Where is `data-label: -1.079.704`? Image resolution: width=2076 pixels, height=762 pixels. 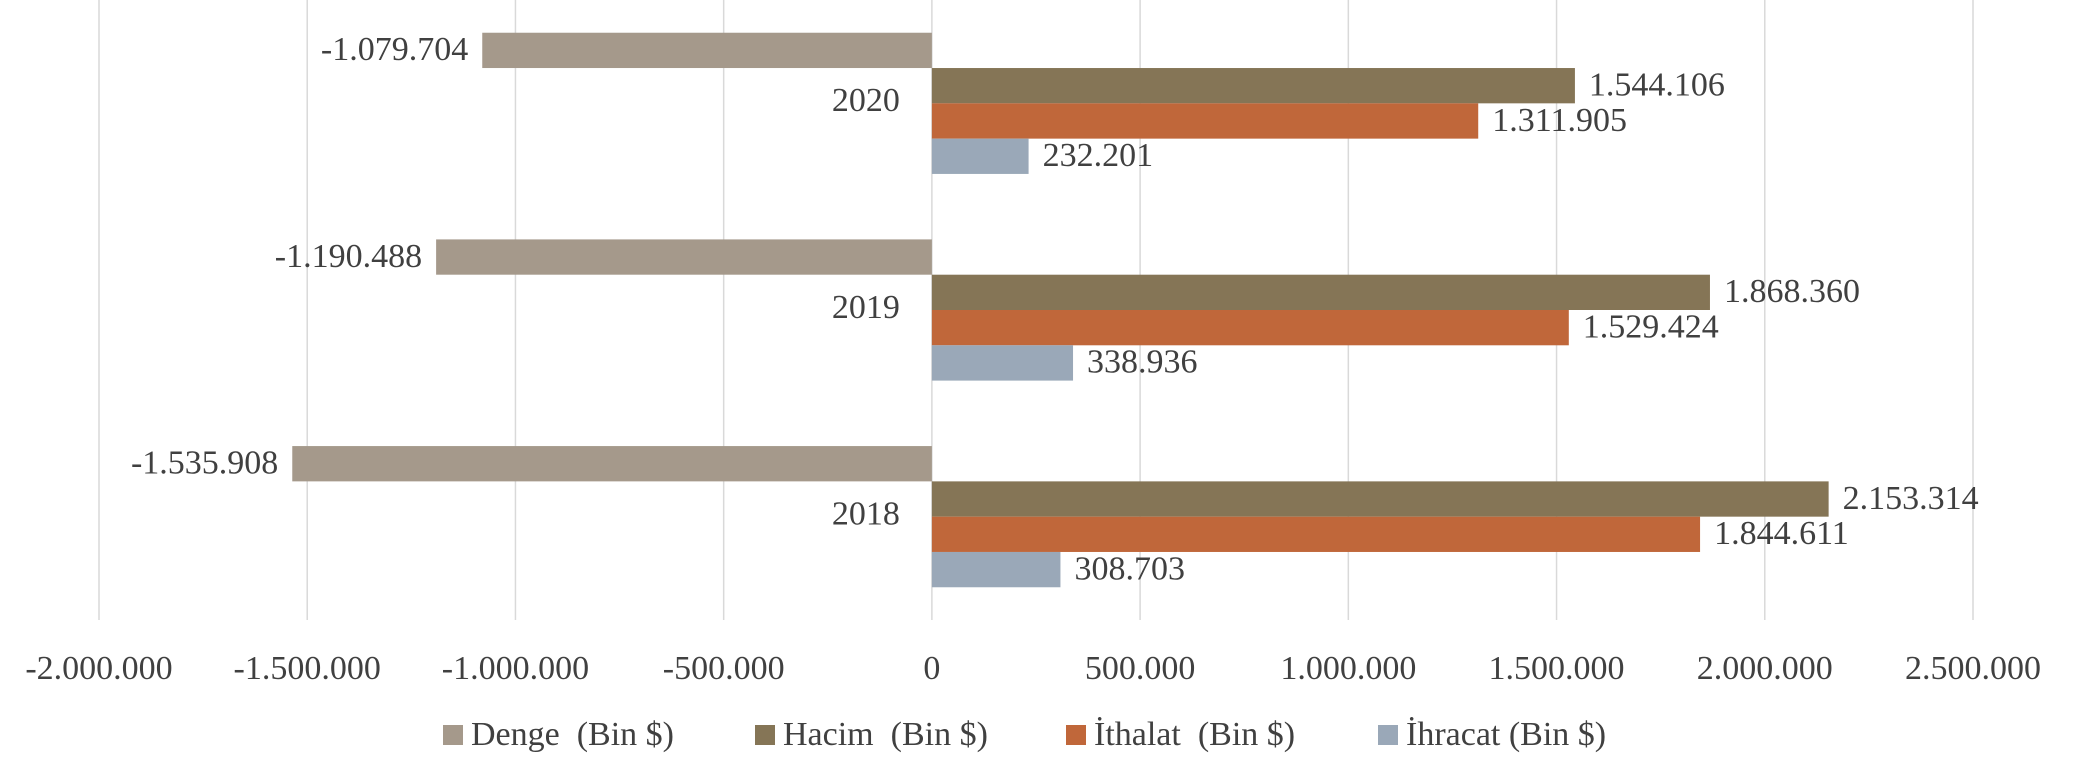 data-label: -1.079.704 is located at coordinates (394, 49).